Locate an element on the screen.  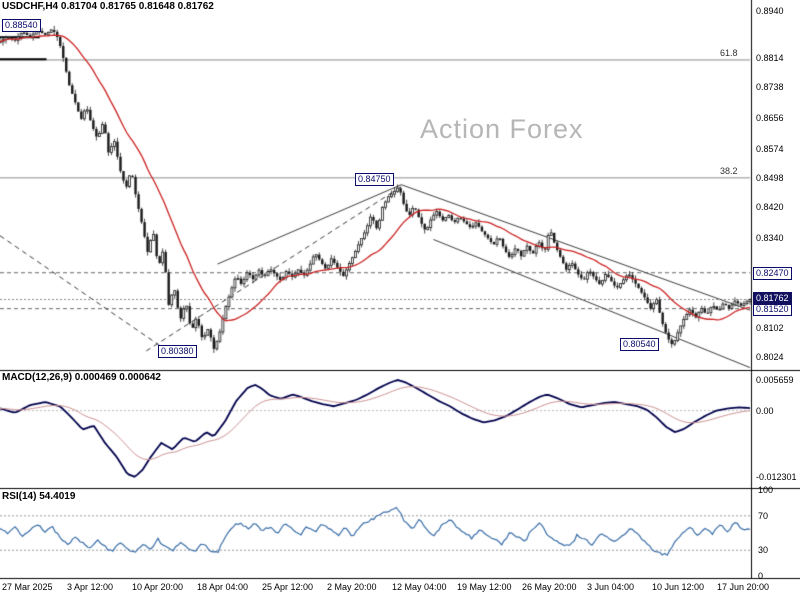
rsi-pane-title: RSI(14) 54.4019 is located at coordinates (39, 496).